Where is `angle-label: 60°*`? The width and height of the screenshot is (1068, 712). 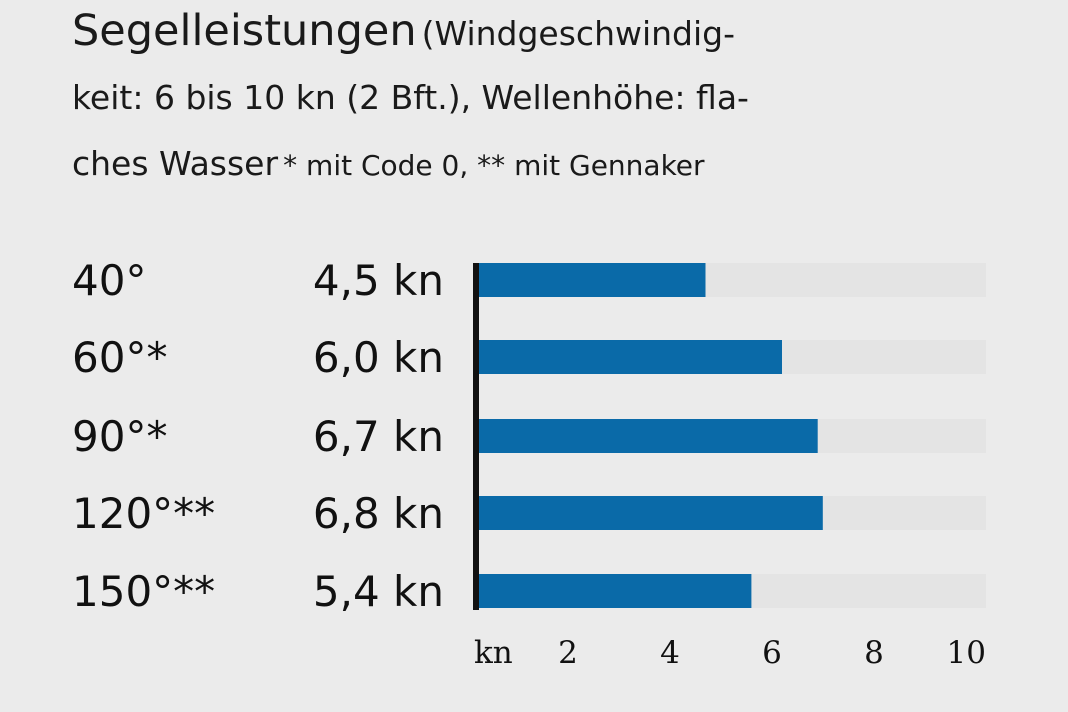
angle-label: 60°* is located at coordinates (119, 357).